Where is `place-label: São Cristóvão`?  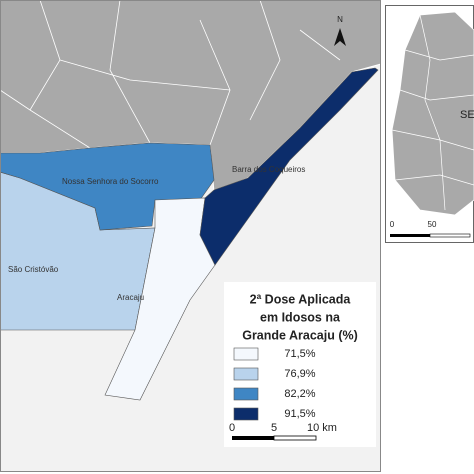
place-label: São Cristóvão is located at coordinates (33, 269).